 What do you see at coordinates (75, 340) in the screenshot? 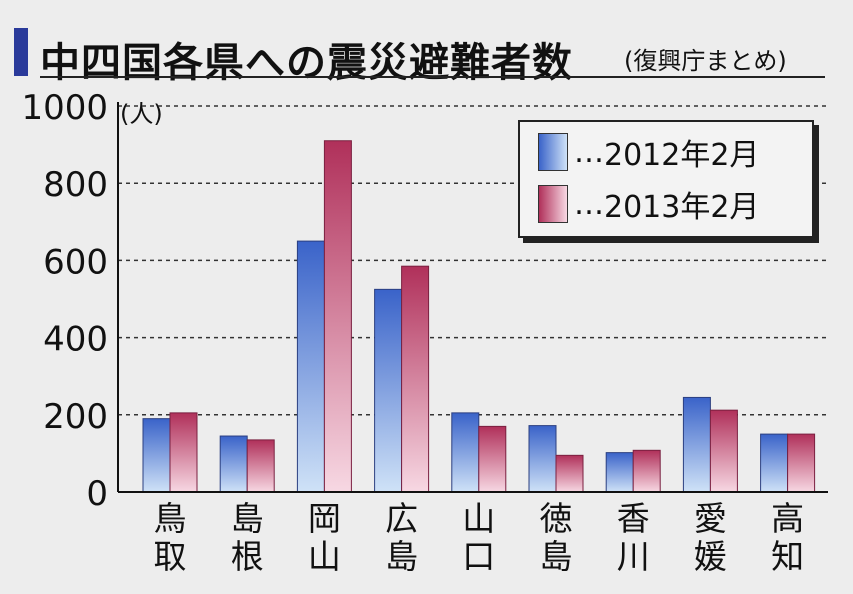
I see `y-tick-label: 400` at bounding box center [75, 340].